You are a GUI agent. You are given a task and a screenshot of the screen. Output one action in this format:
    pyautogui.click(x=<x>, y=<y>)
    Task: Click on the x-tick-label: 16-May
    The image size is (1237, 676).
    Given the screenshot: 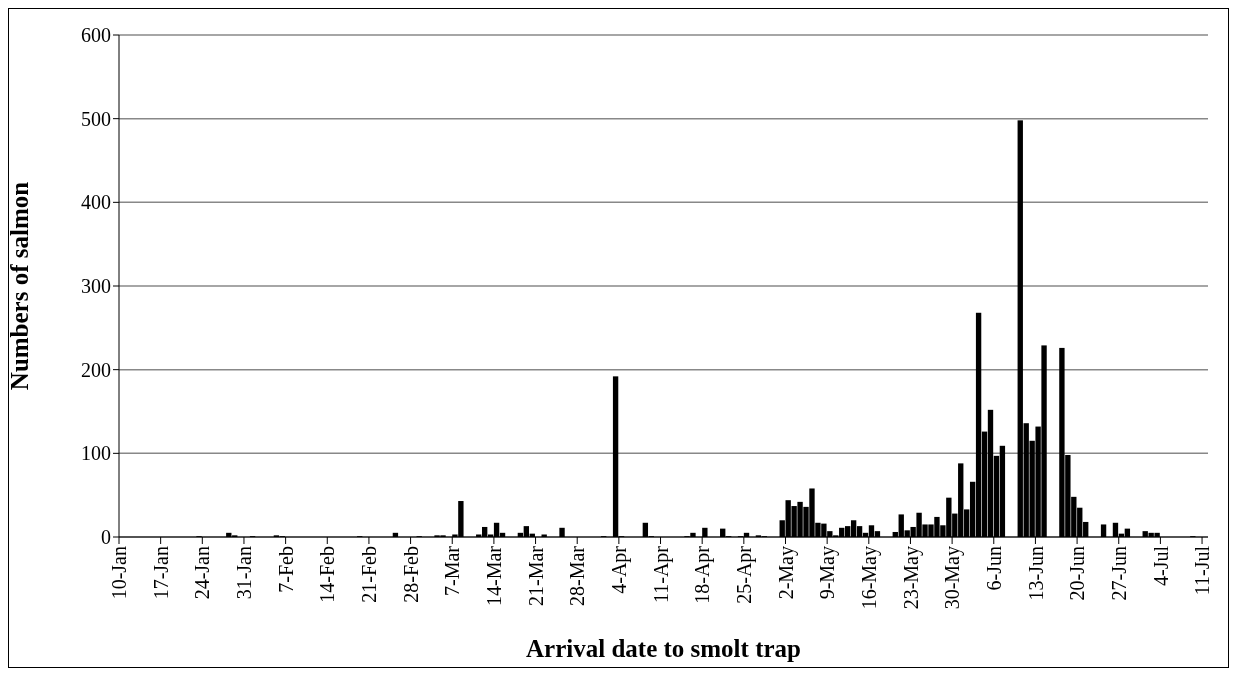 What is the action you would take?
    pyautogui.click(x=869, y=578)
    